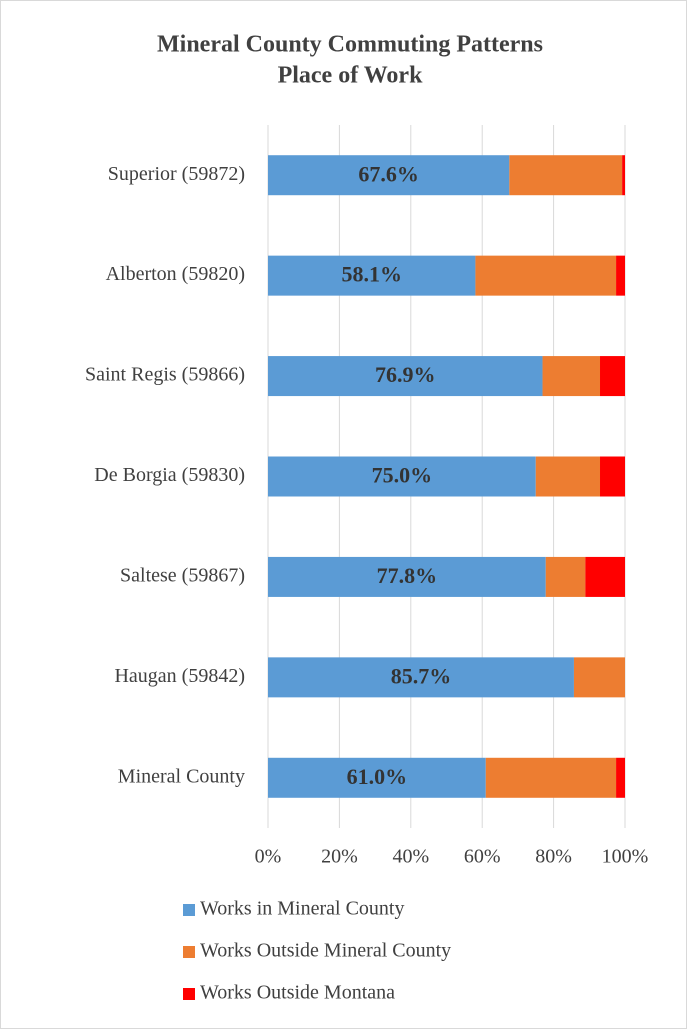 The image size is (687, 1029). I want to click on data-label: 61.0%, so click(377, 776).